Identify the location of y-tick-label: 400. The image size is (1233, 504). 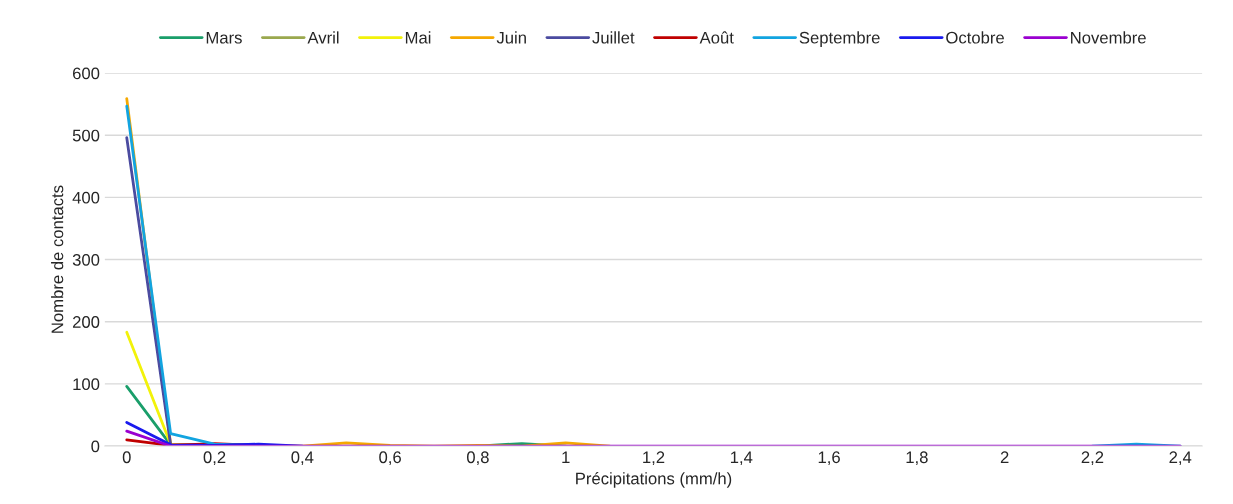
(86, 197).